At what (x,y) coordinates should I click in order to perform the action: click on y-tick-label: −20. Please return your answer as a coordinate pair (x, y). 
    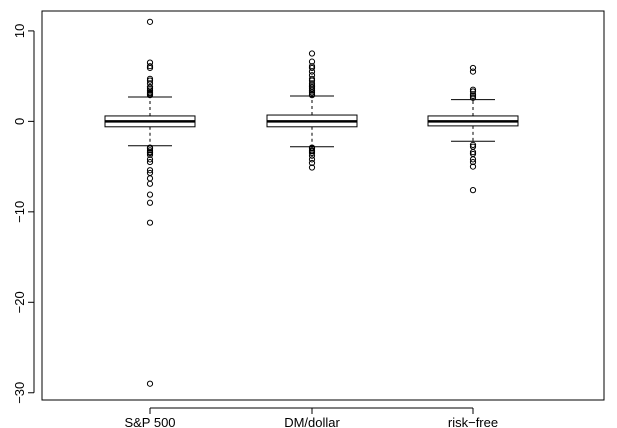
    Looking at the image, I should click on (19, 302).